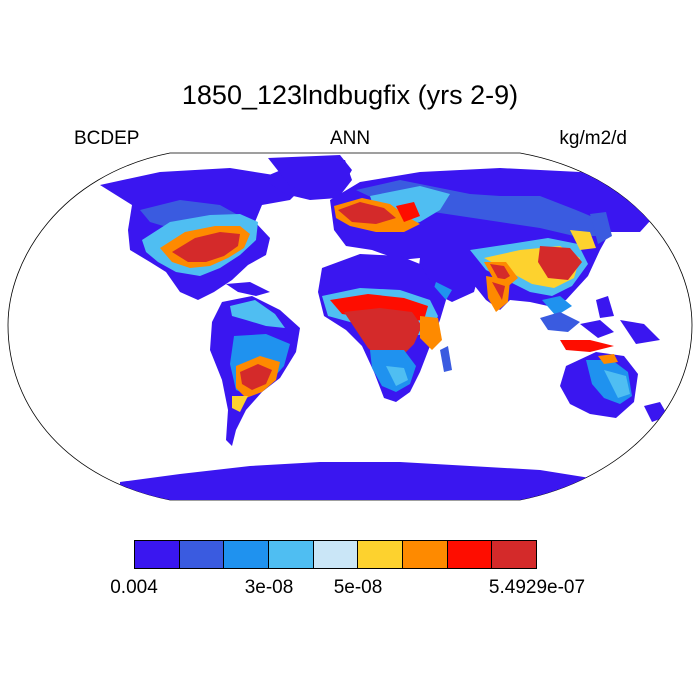  Describe the element at coordinates (255, 371) in the screenshot. I see `south-america` at that location.